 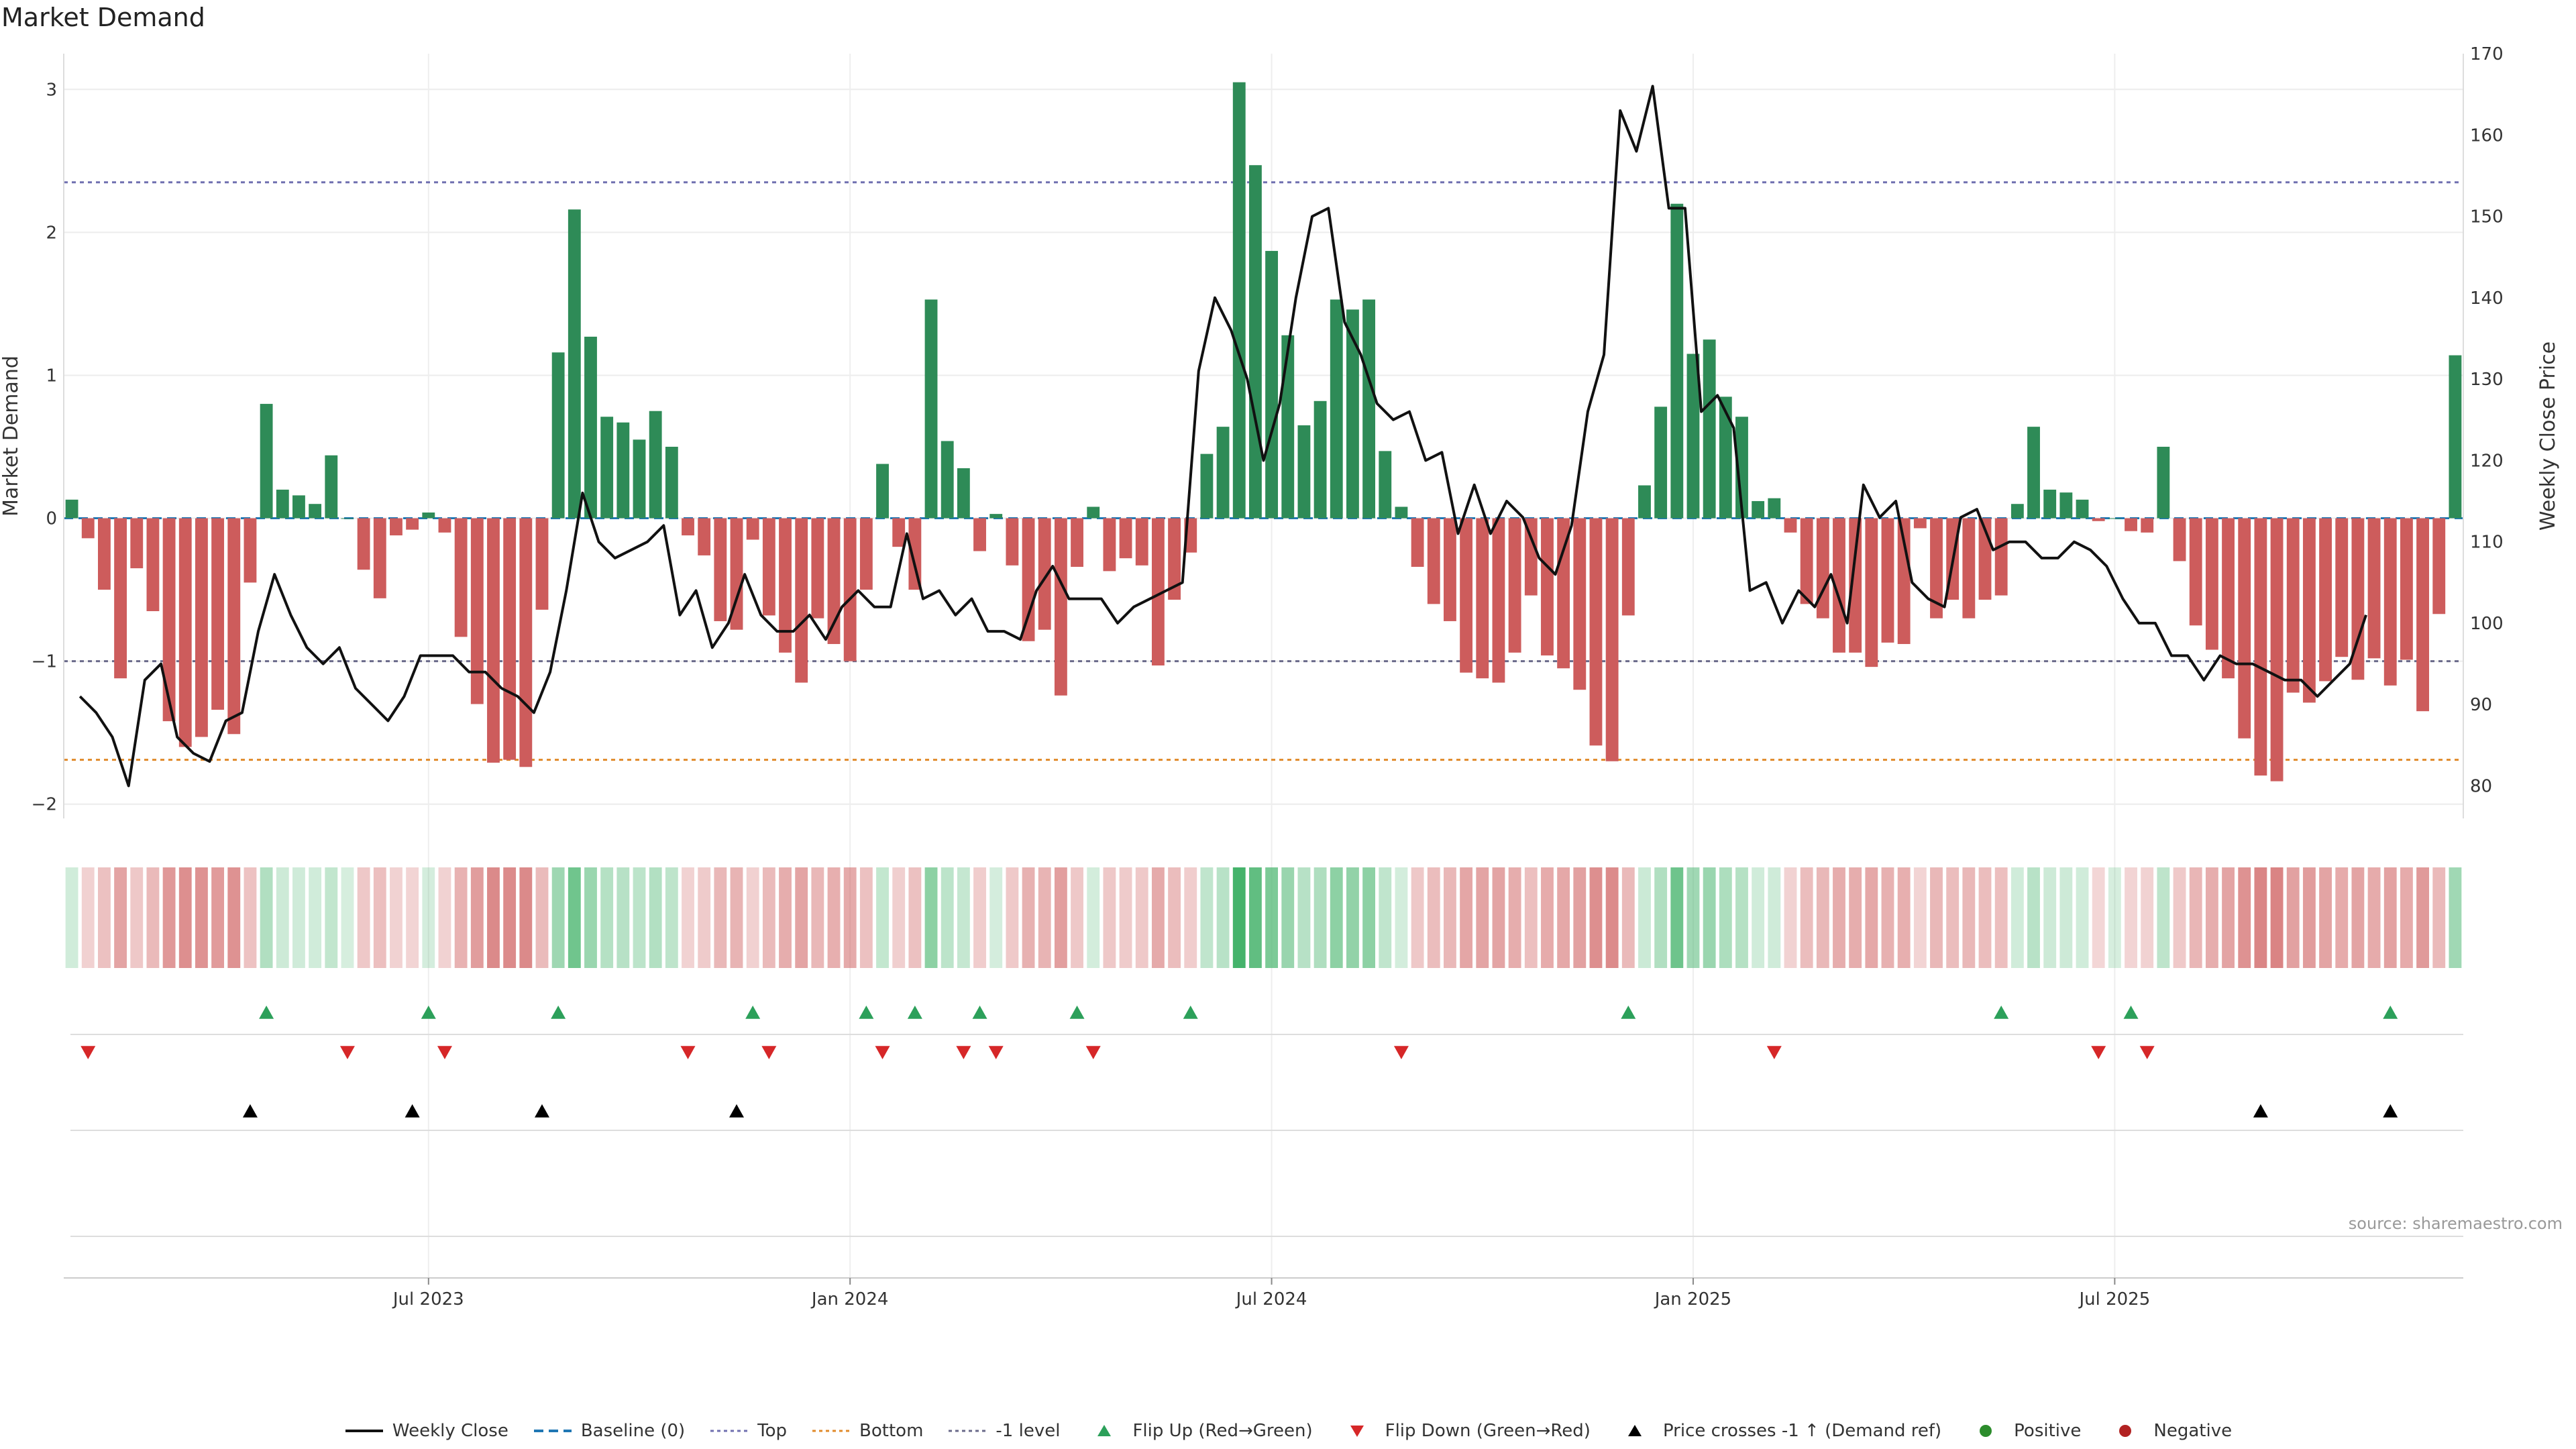 What do you see at coordinates (633, 1431) in the screenshot?
I see `legend-label: Baseline (0)` at bounding box center [633, 1431].